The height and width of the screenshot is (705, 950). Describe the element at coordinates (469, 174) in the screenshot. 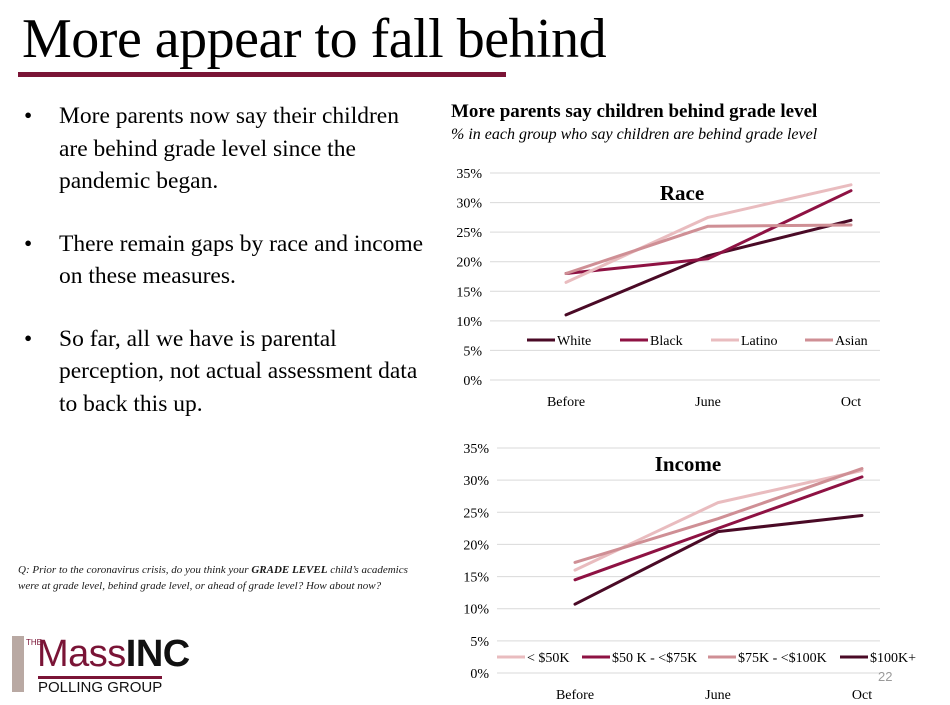

I see `race-y-tick-label: 35%` at that location.